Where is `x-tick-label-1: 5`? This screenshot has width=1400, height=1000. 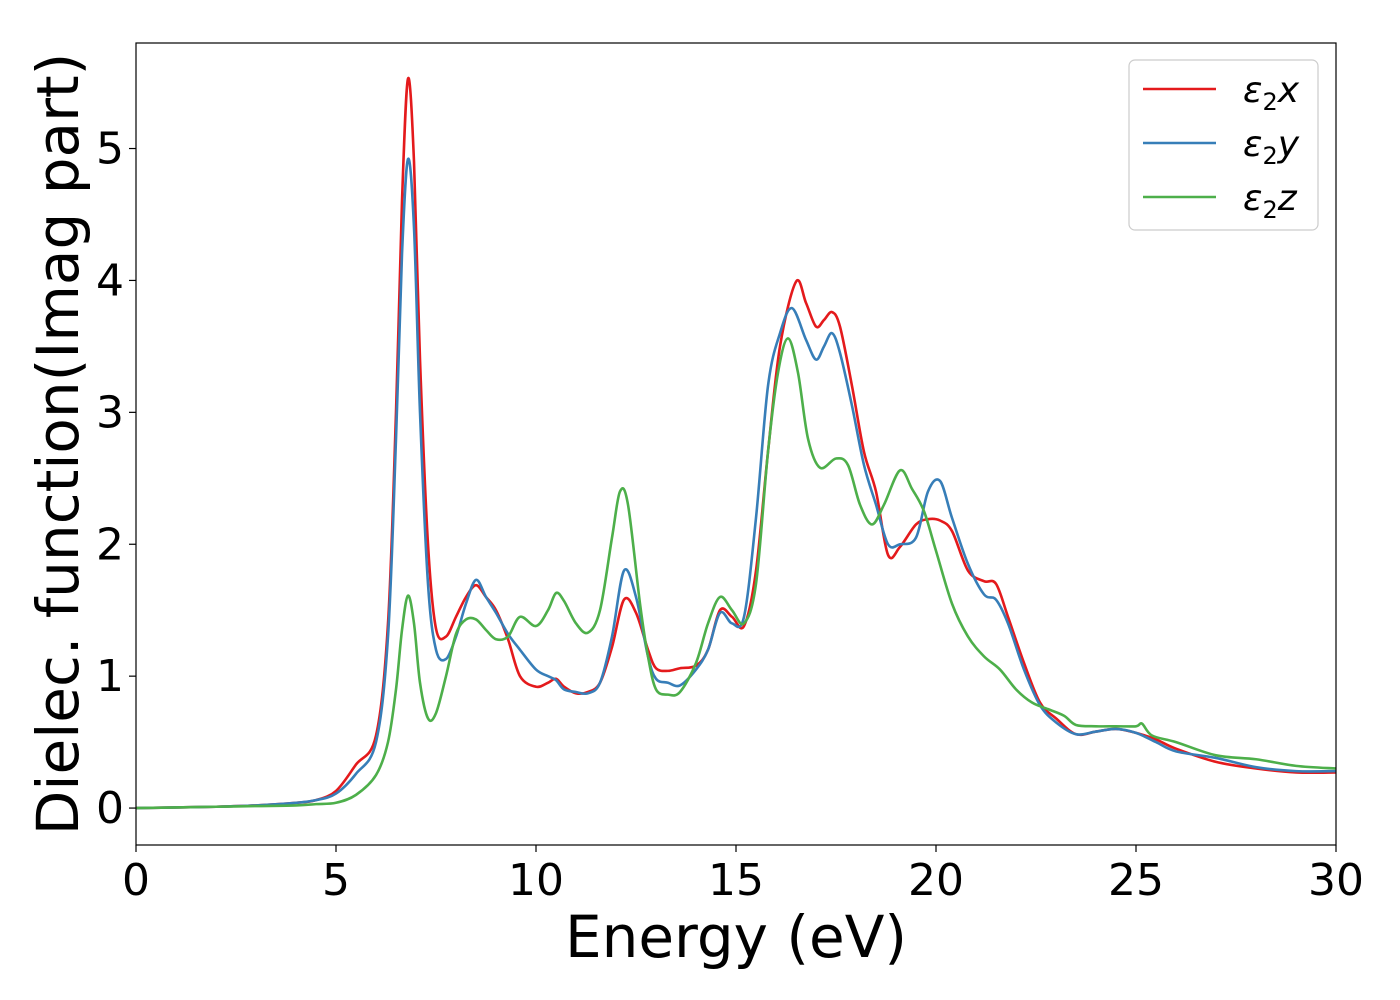 x-tick-label-1: 5 is located at coordinates (336, 880).